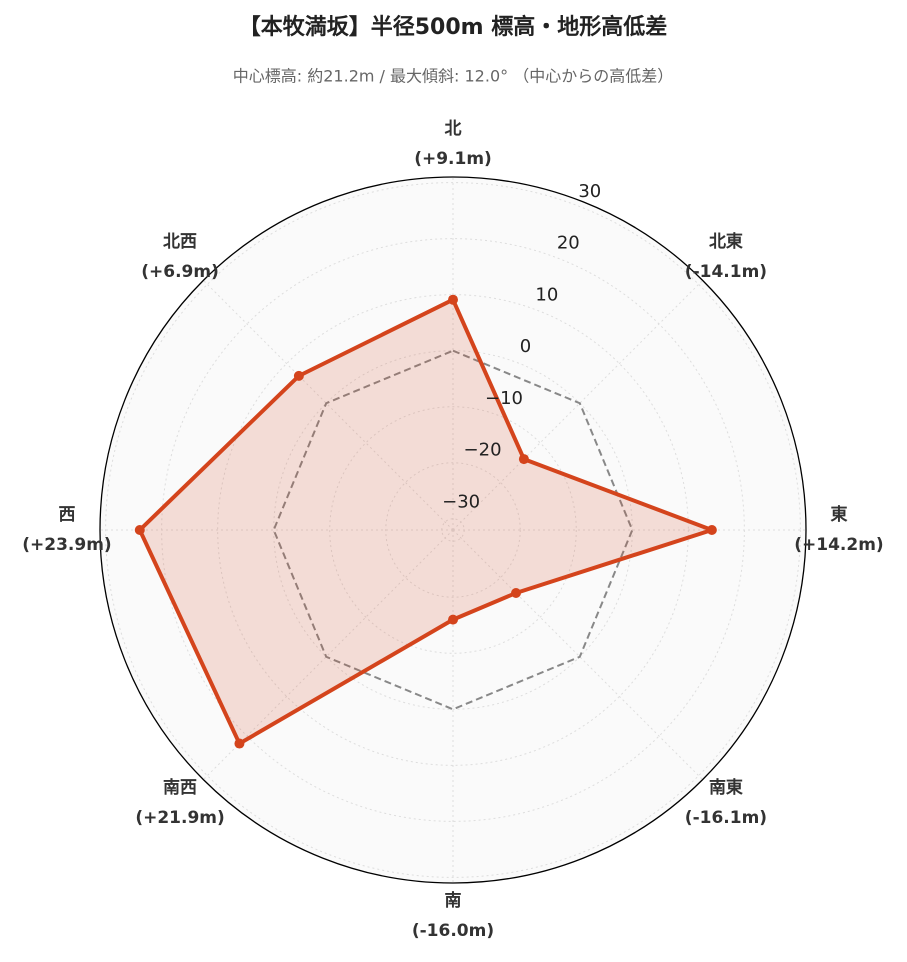  Describe the element at coordinates (483, 450) in the screenshot. I see `r-tick-label: −20` at that location.